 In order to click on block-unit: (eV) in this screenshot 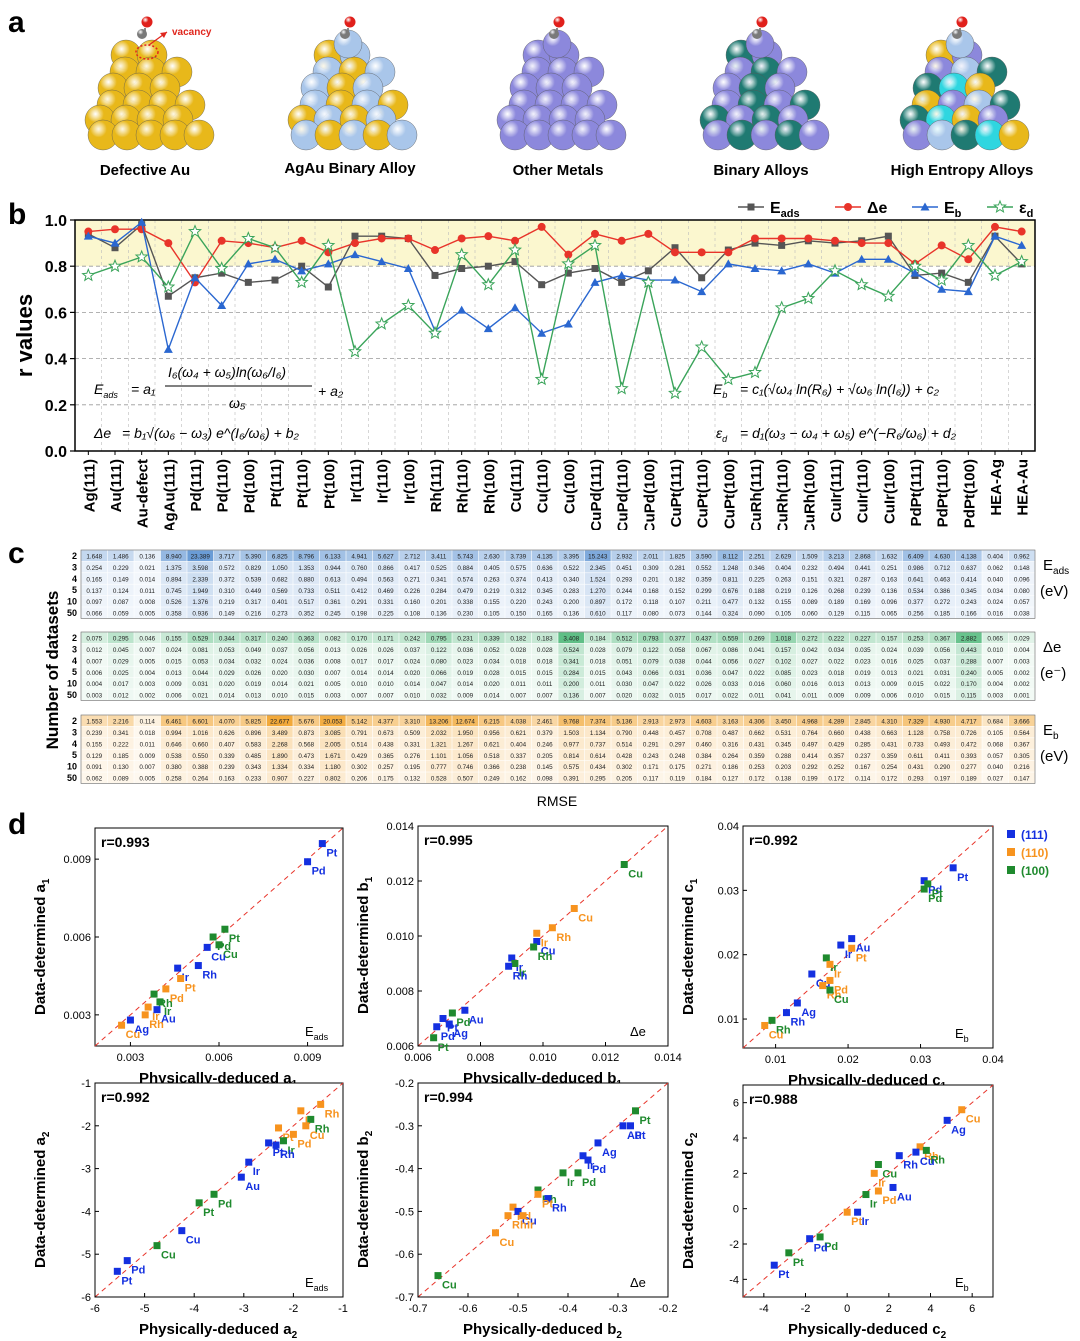, I will do `click(1054, 756)`.